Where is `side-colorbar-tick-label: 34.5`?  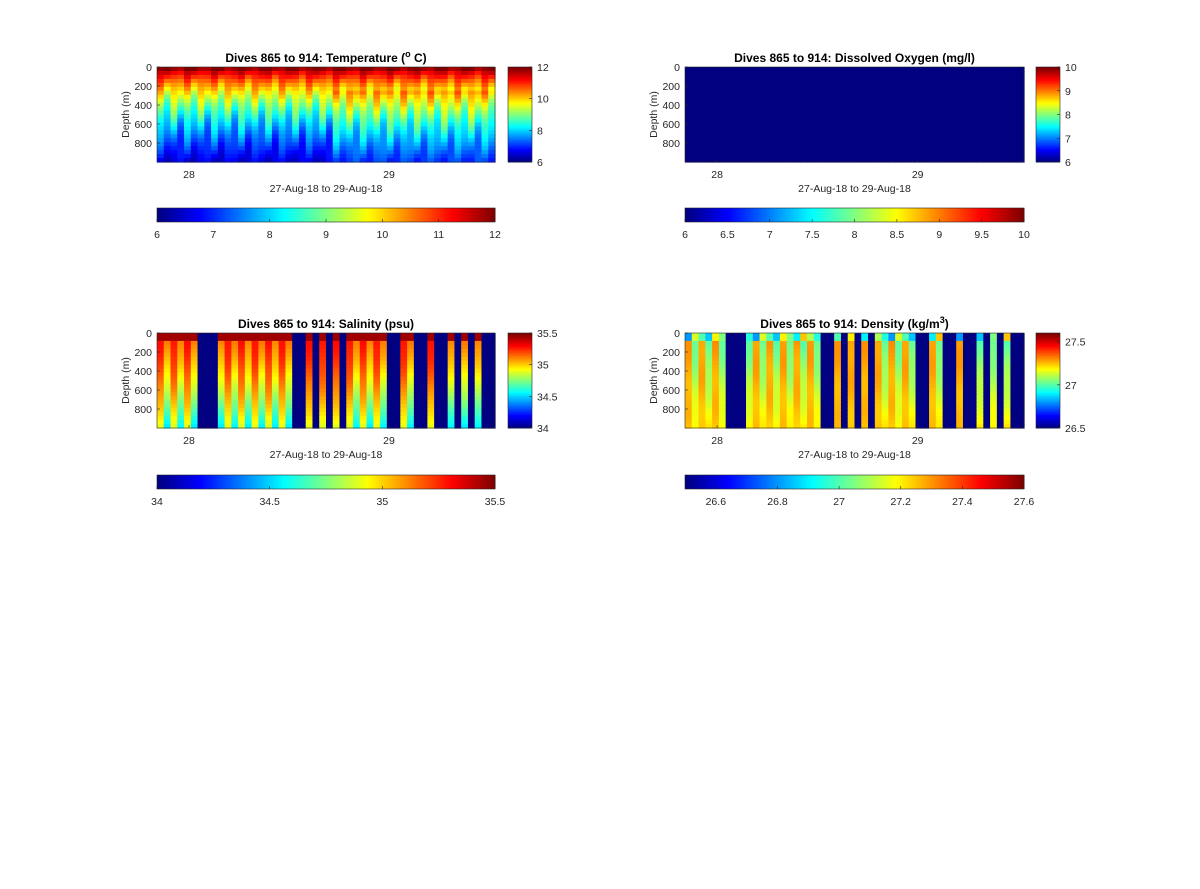
side-colorbar-tick-label: 34.5 is located at coordinates (547, 397).